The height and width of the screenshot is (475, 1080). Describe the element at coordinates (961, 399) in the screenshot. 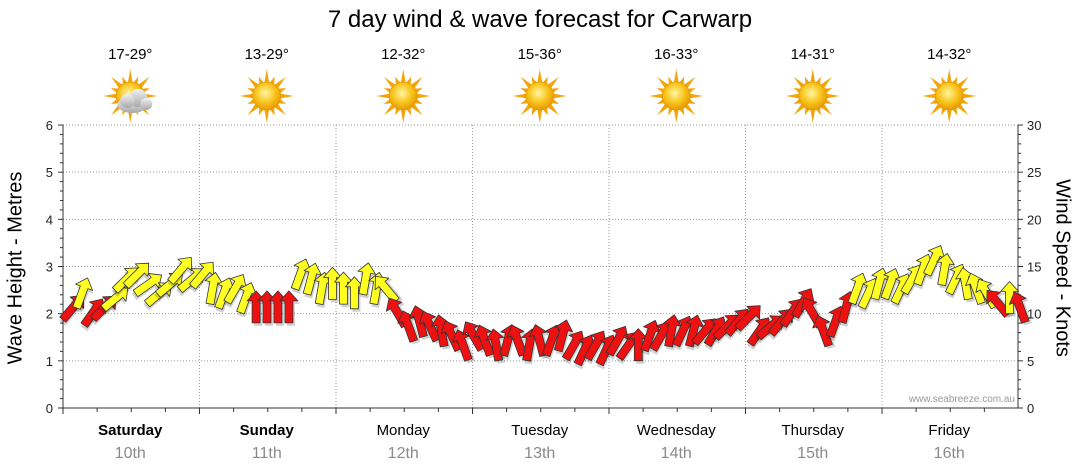

I see `credit-text: www.seabreeze.com.au` at that location.